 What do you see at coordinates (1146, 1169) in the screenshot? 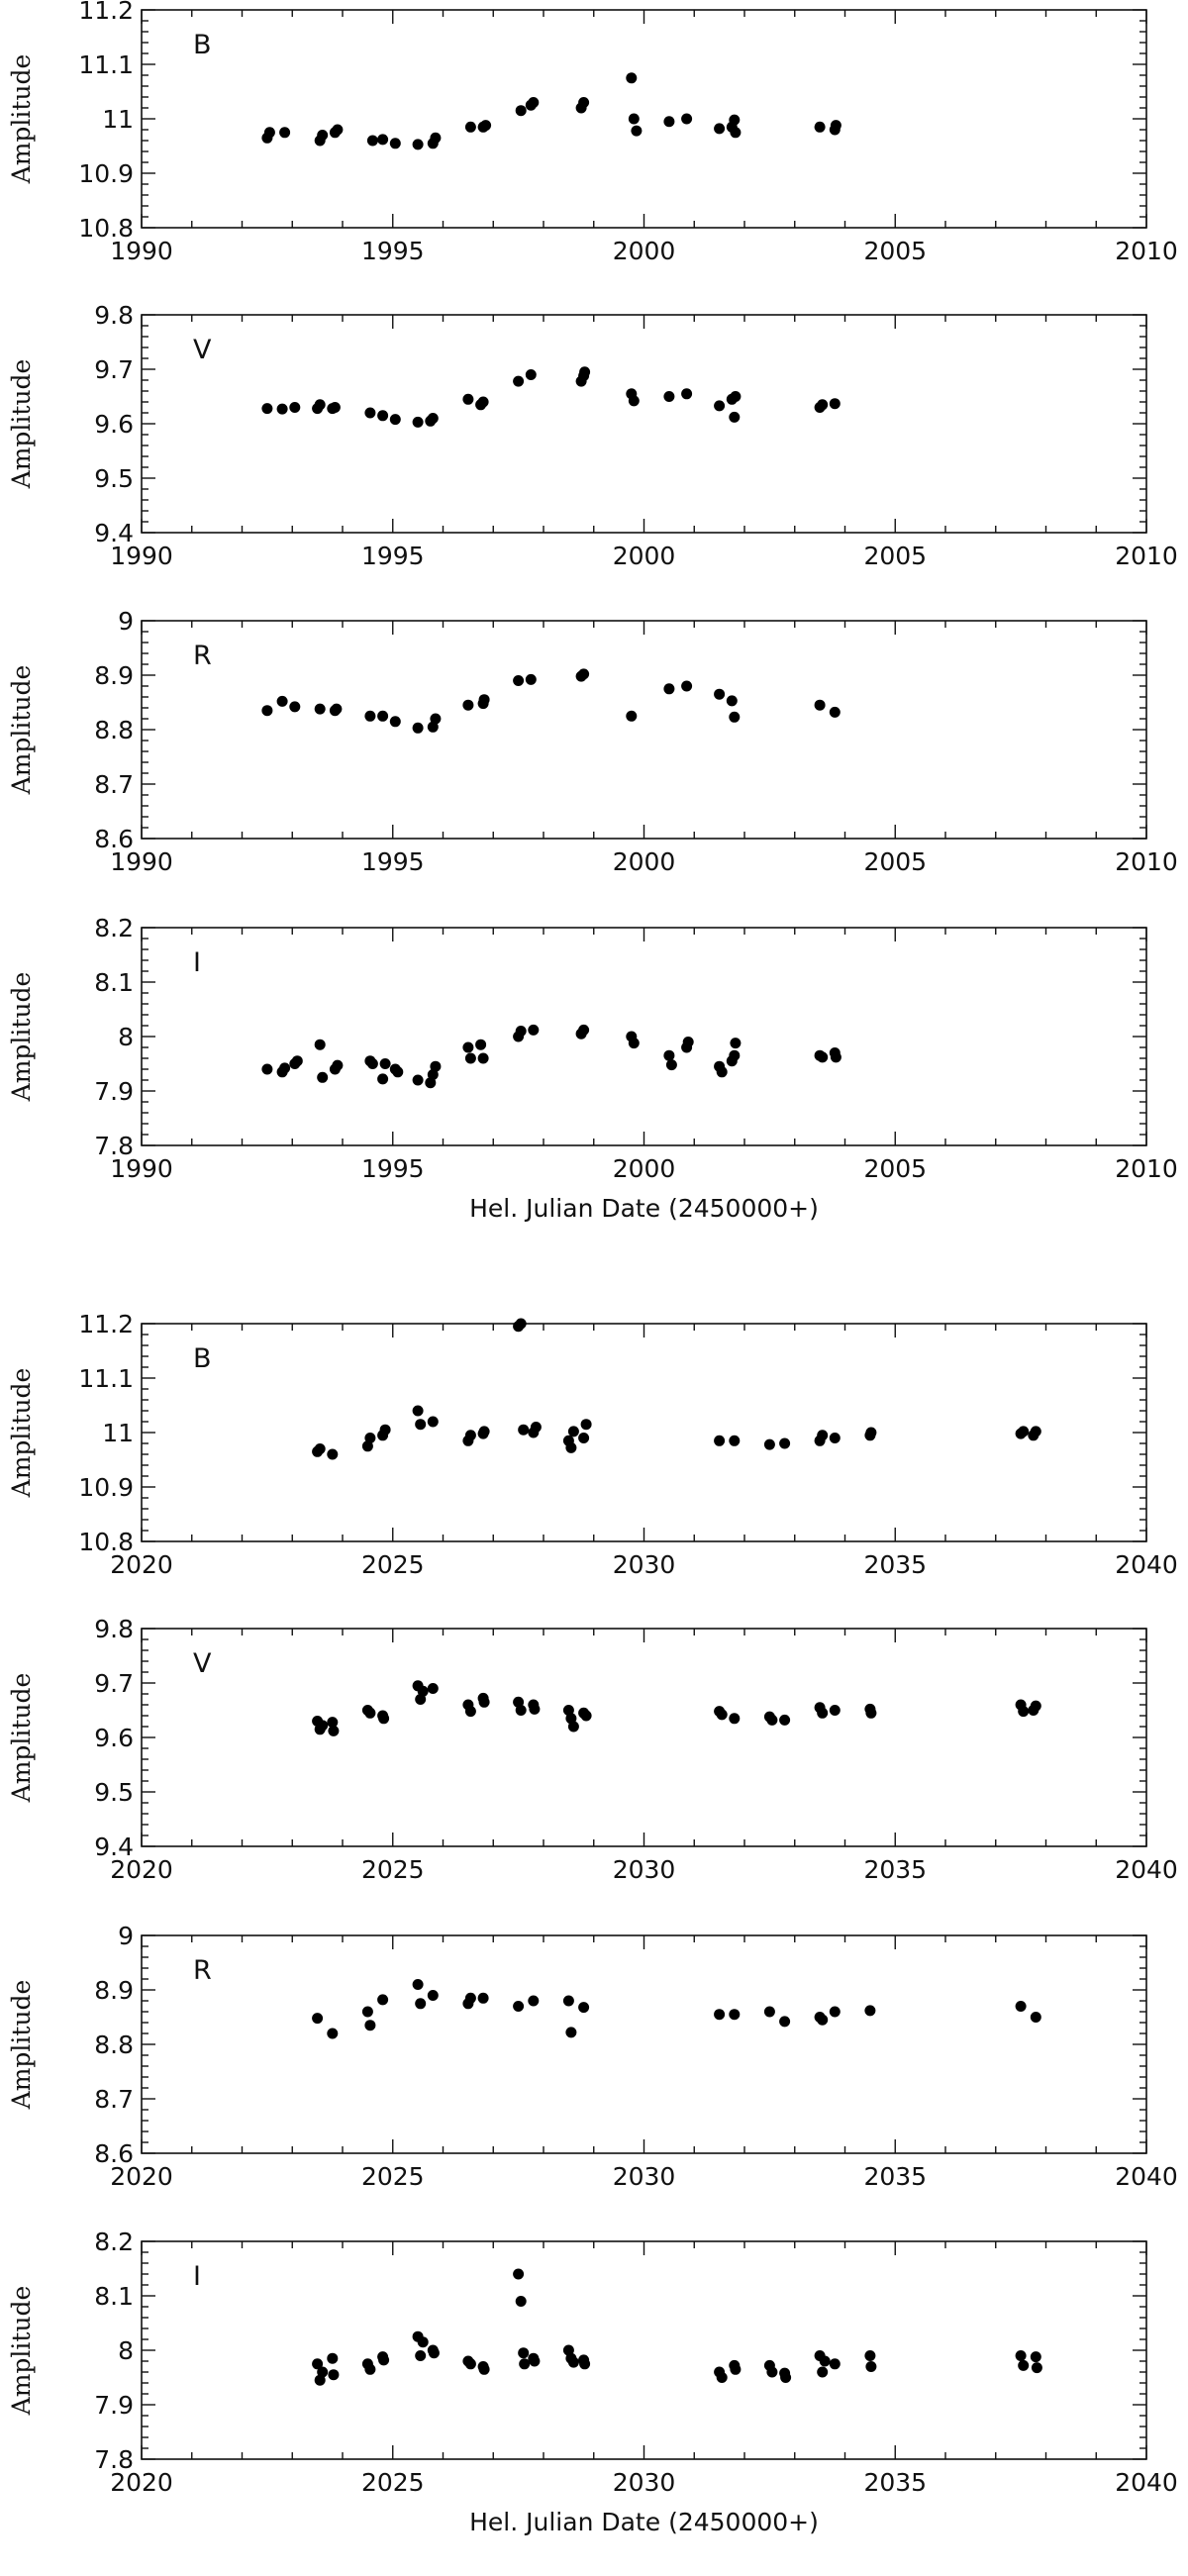
I see `x-tick-label: 2010` at bounding box center [1146, 1169].